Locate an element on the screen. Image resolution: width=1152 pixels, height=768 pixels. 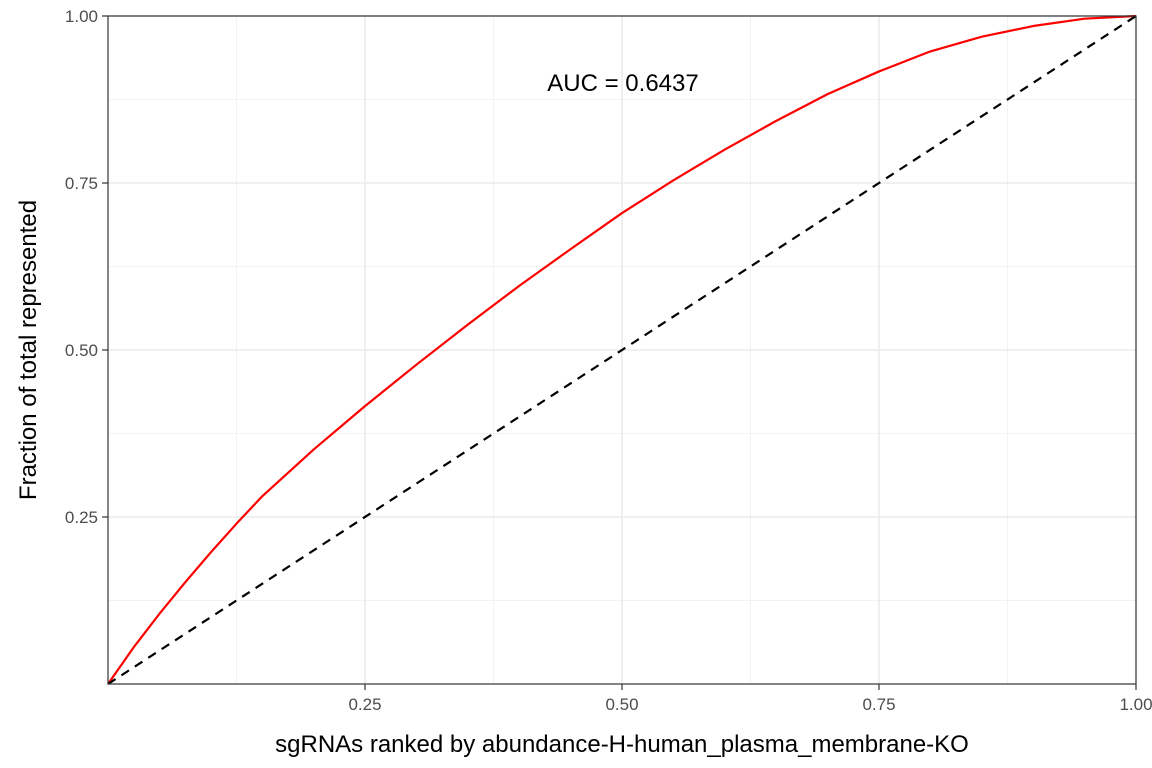
x-tick-label: 0.25 is located at coordinates (364, 704).